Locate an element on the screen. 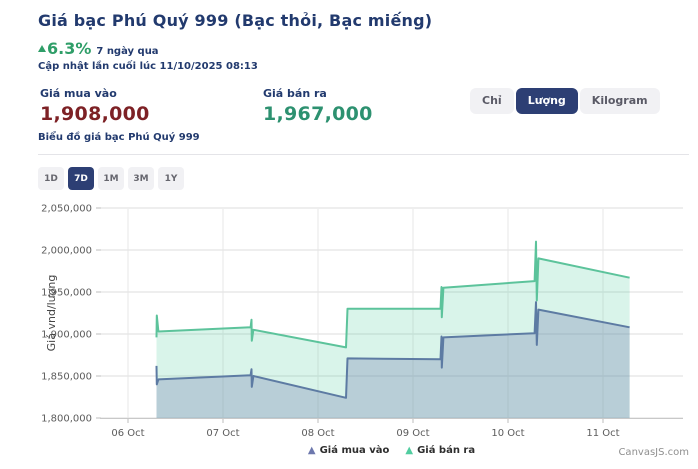  divider is located at coordinates (363, 154).